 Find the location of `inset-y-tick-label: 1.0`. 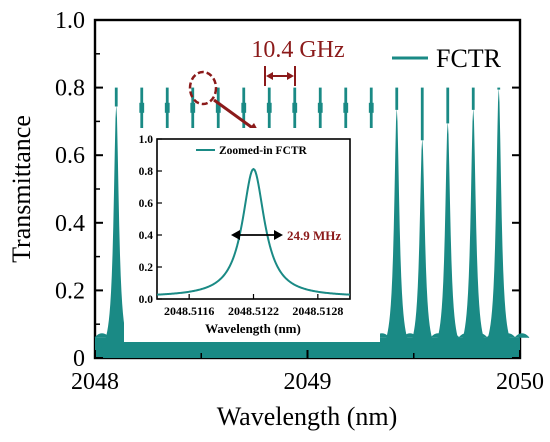

inset-y-tick-label: 1.0 is located at coordinates (146, 140).